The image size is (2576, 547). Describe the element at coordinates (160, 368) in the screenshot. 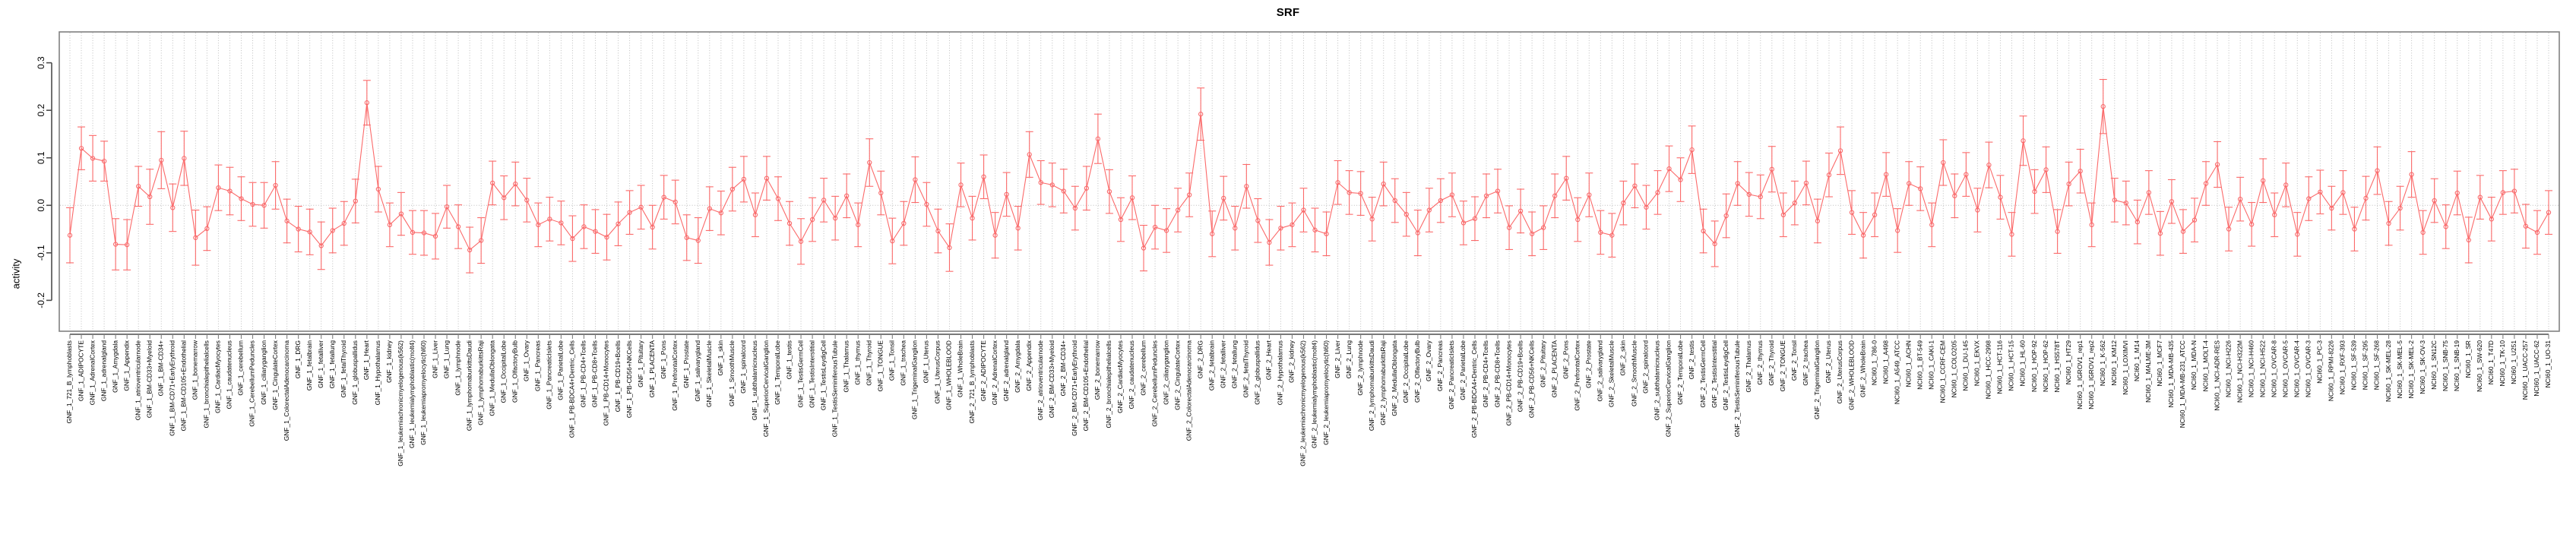

I see `x-axis-label: GNF_1_BM-CD34+` at that location.